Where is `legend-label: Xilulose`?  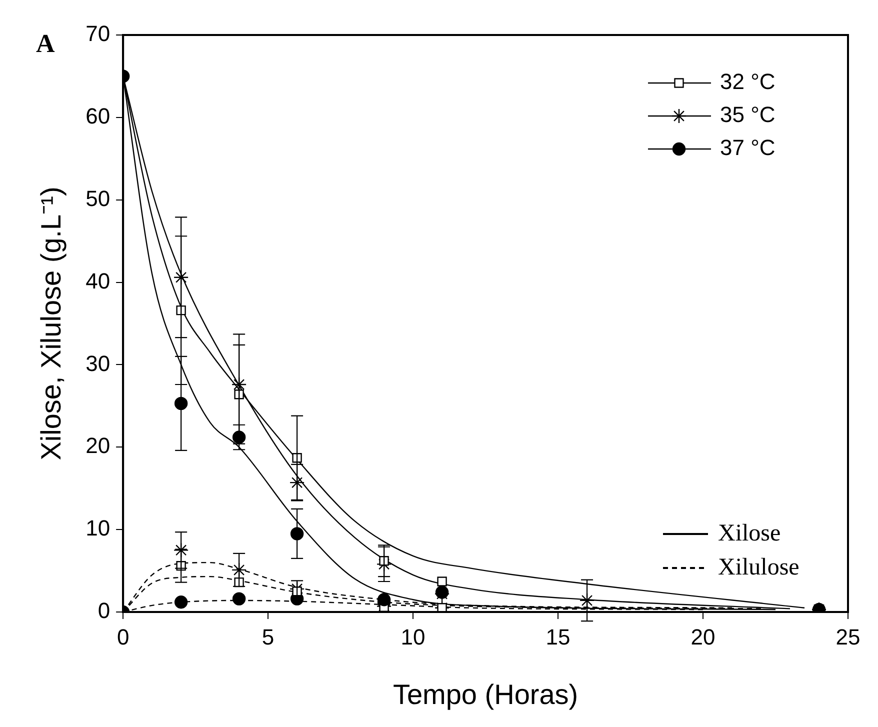 legend-label: Xilulose is located at coordinates (759, 567).